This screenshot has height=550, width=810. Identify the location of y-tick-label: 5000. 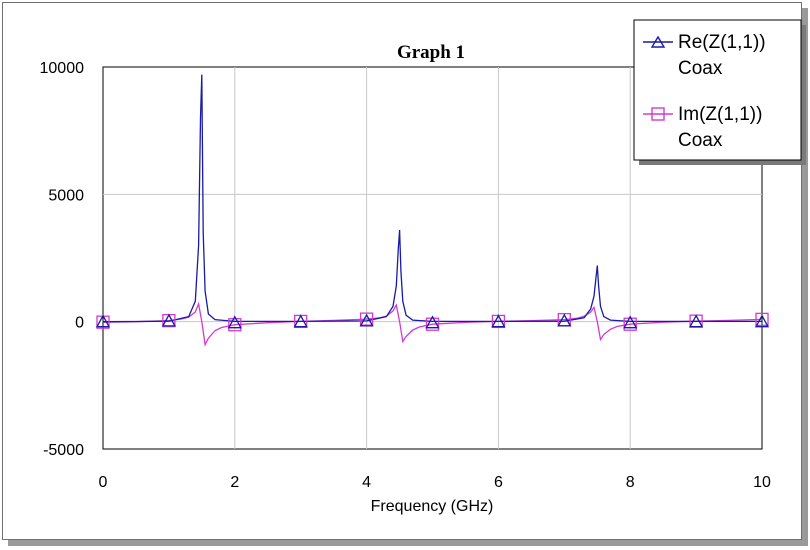
(66, 195).